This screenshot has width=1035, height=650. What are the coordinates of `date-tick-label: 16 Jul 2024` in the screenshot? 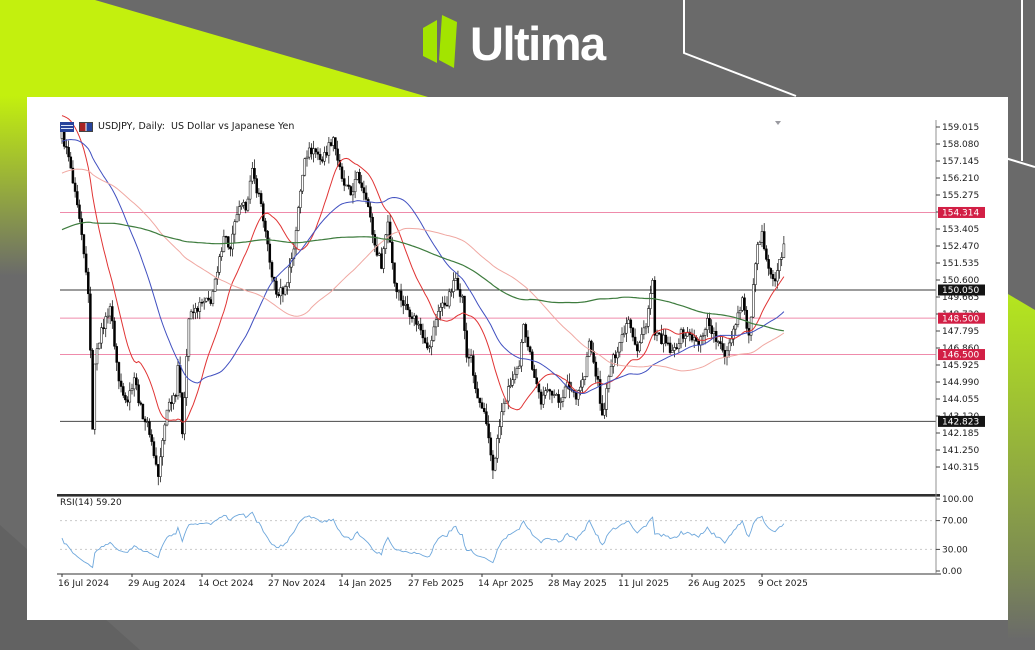 It's located at (83, 584).